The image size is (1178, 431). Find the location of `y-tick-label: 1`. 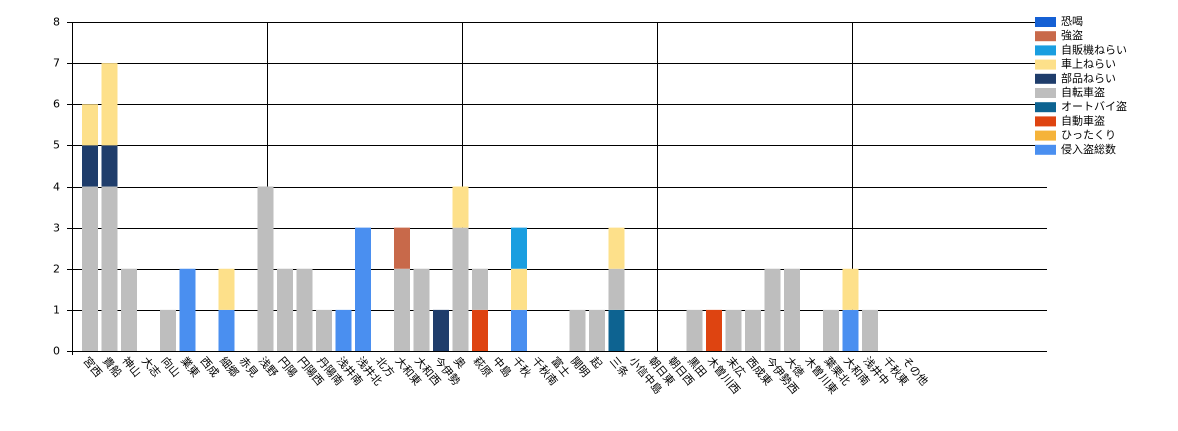

y-tick-label: 1 is located at coordinates (56, 310).